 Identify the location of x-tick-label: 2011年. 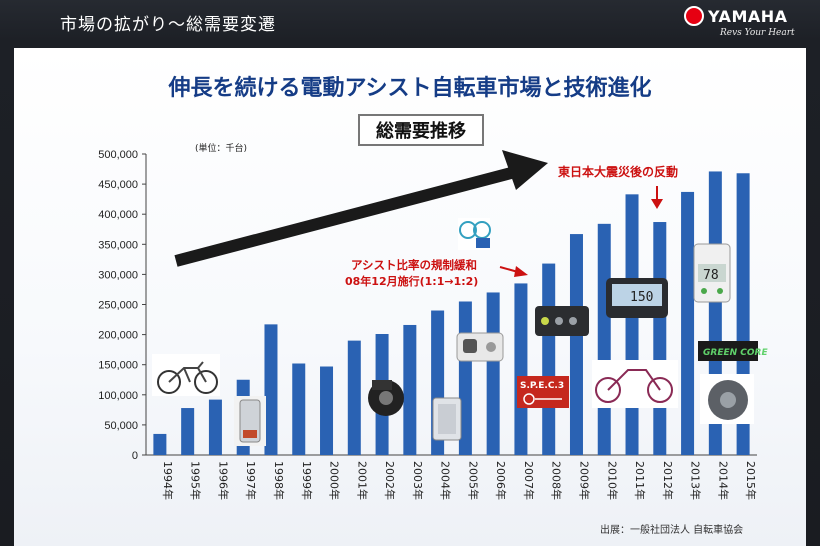
(640, 480).